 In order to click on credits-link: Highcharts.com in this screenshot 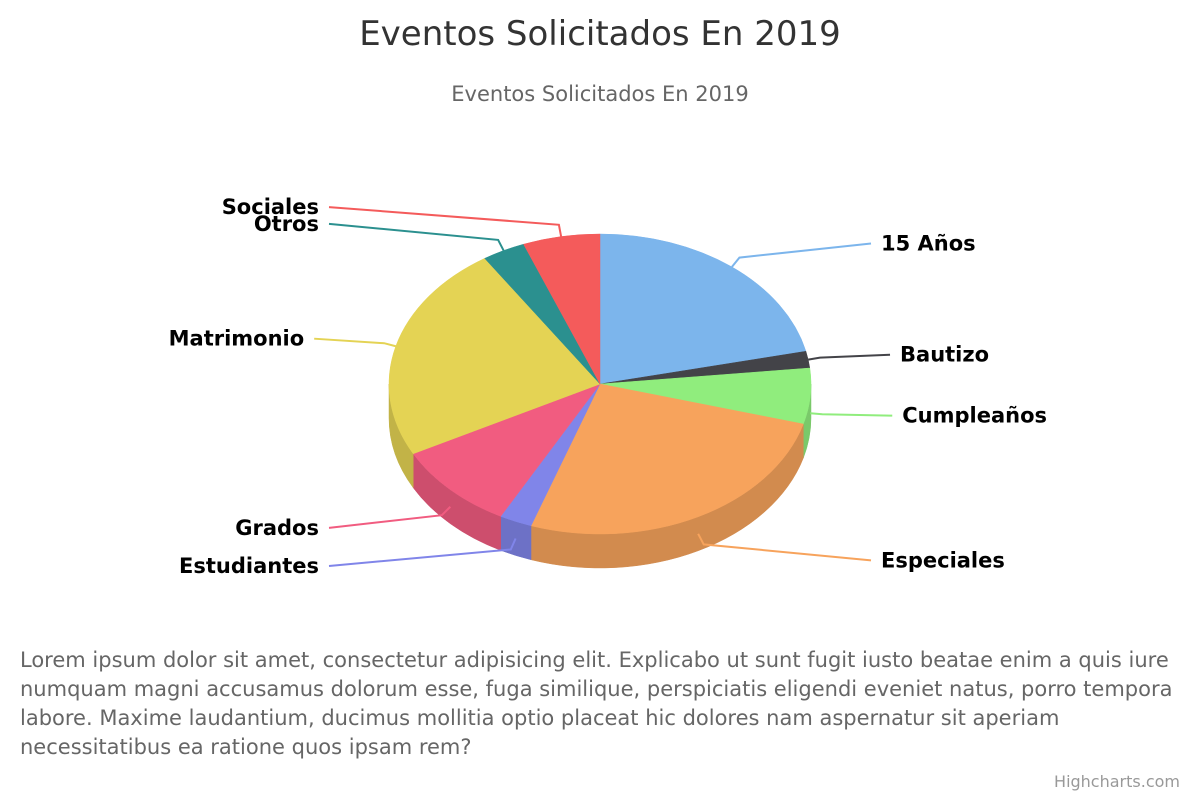, I will do `click(1117, 781)`.